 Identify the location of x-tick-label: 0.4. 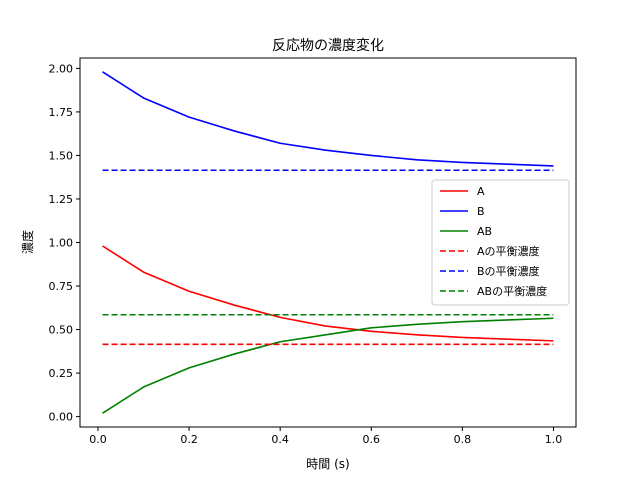
(280, 439).